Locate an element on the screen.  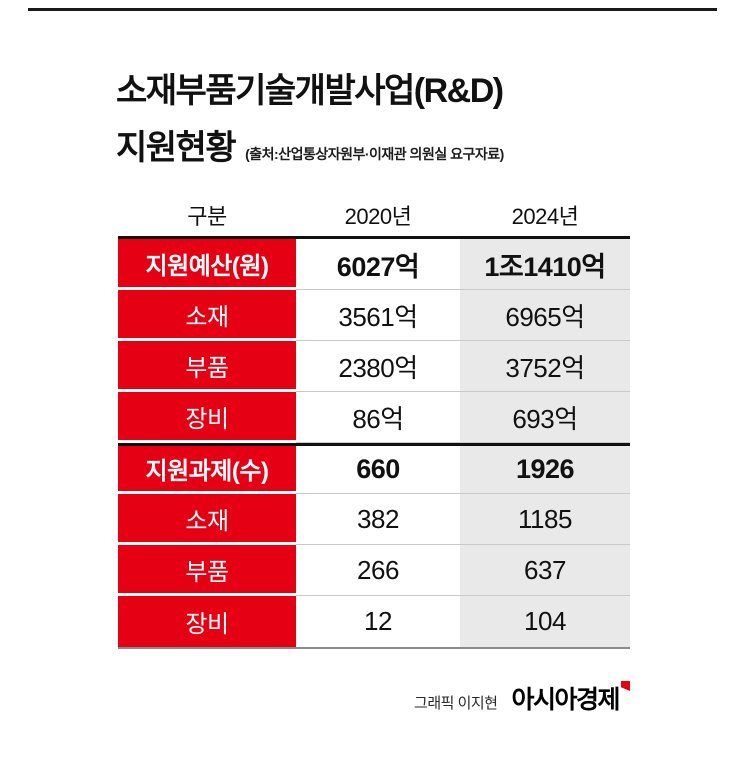
table-row: 소재 3561억 6965억 is located at coordinates (374, 315).